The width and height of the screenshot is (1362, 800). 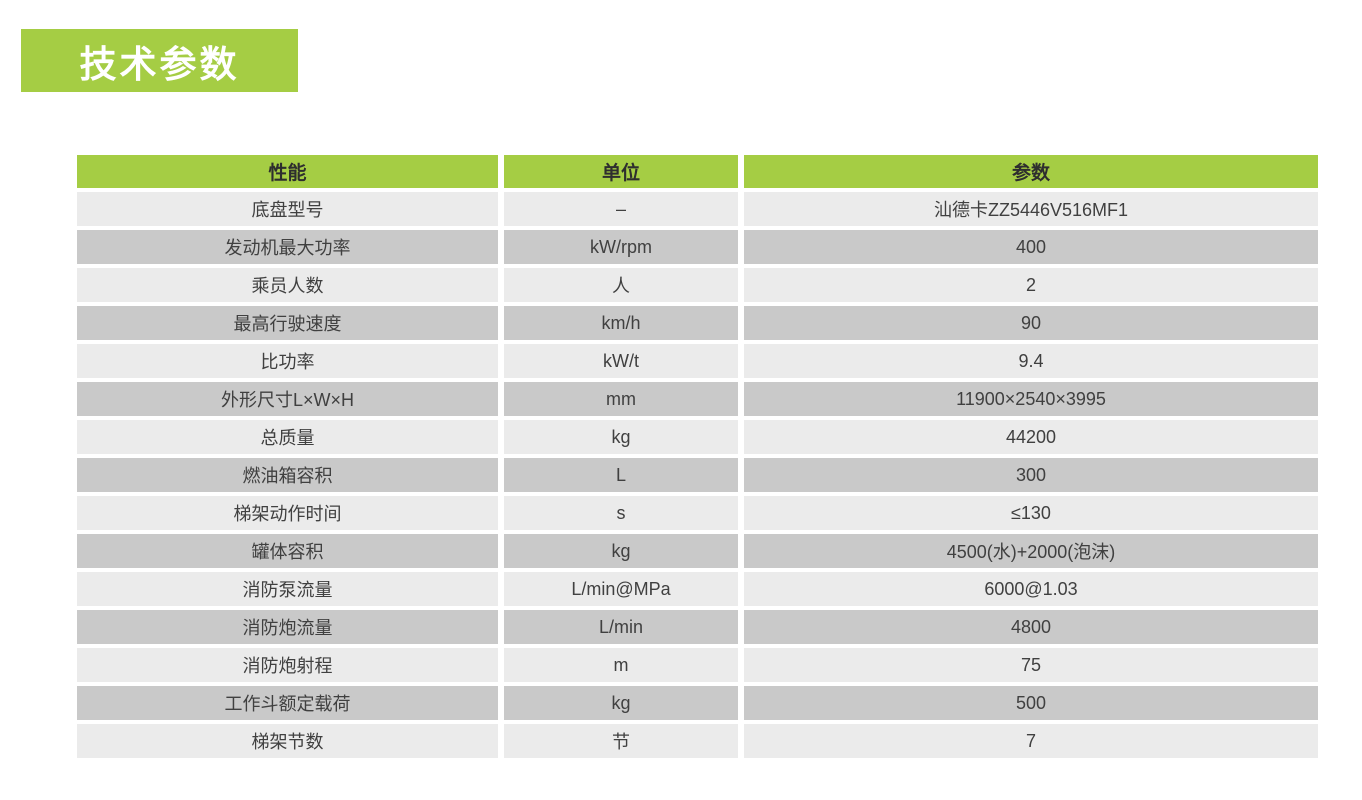 What do you see at coordinates (1031, 475) in the screenshot?
I see `spec-value-cell: 300` at bounding box center [1031, 475].